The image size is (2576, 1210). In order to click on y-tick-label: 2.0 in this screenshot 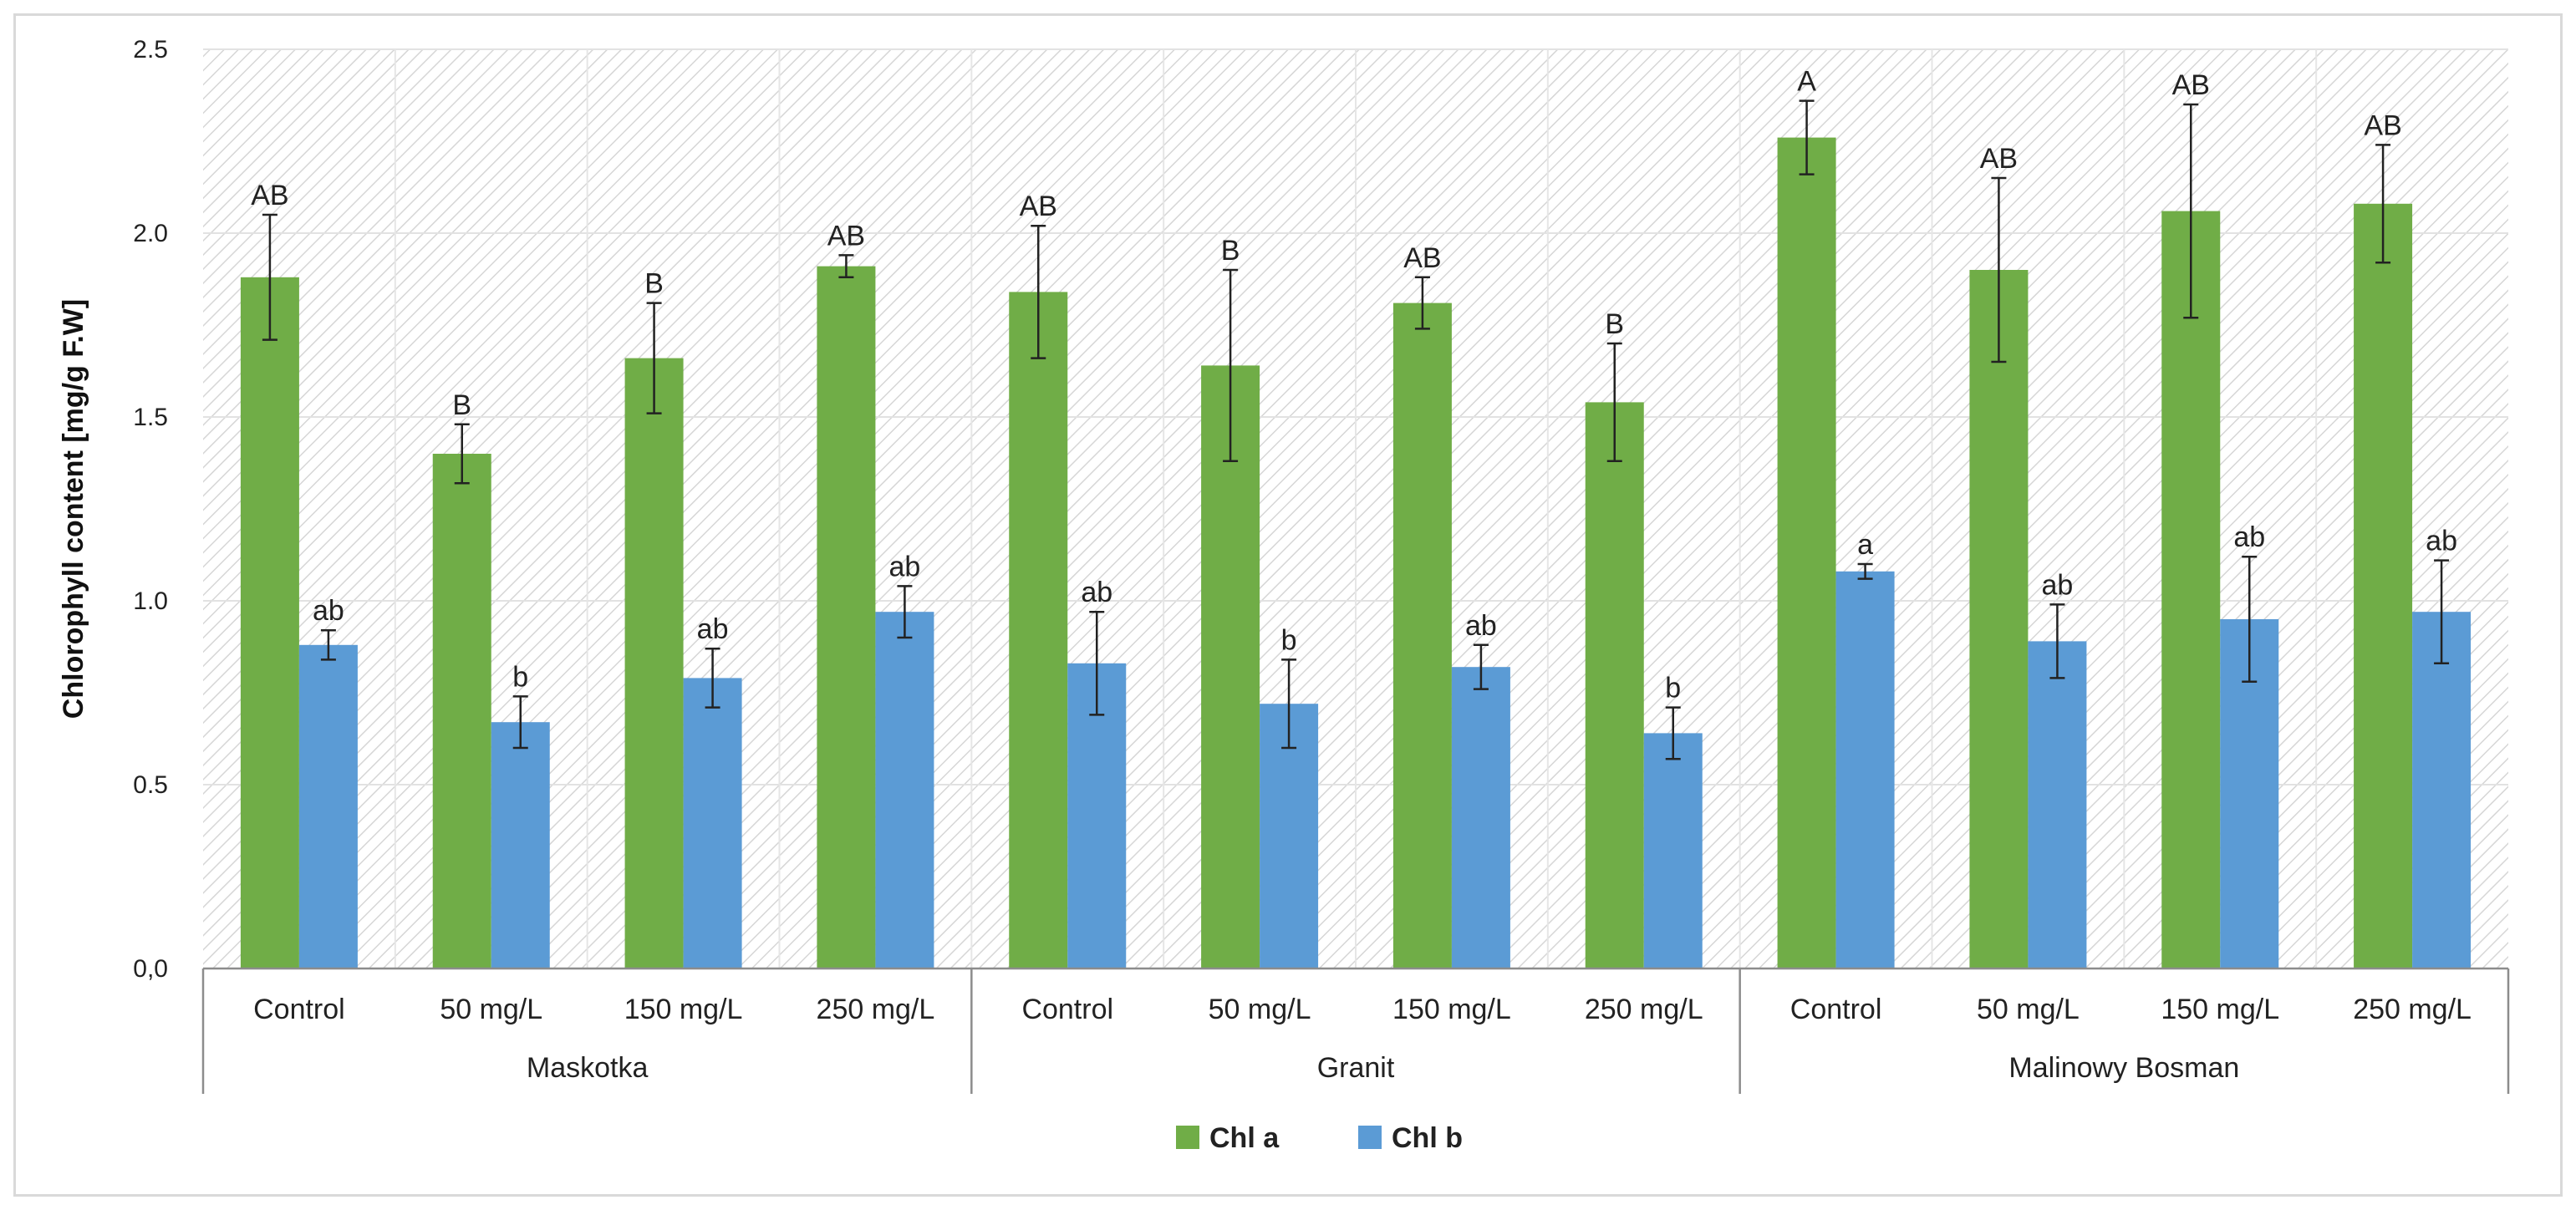, I will do `click(150, 233)`.